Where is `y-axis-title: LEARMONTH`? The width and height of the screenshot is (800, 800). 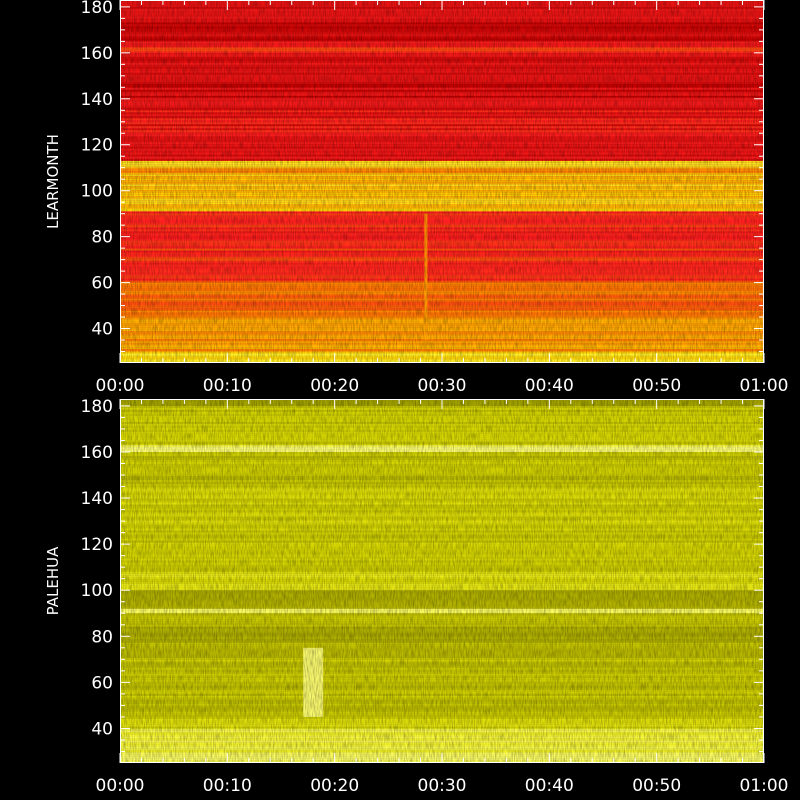
y-axis-title: LEARMONTH is located at coordinates (53, 181).